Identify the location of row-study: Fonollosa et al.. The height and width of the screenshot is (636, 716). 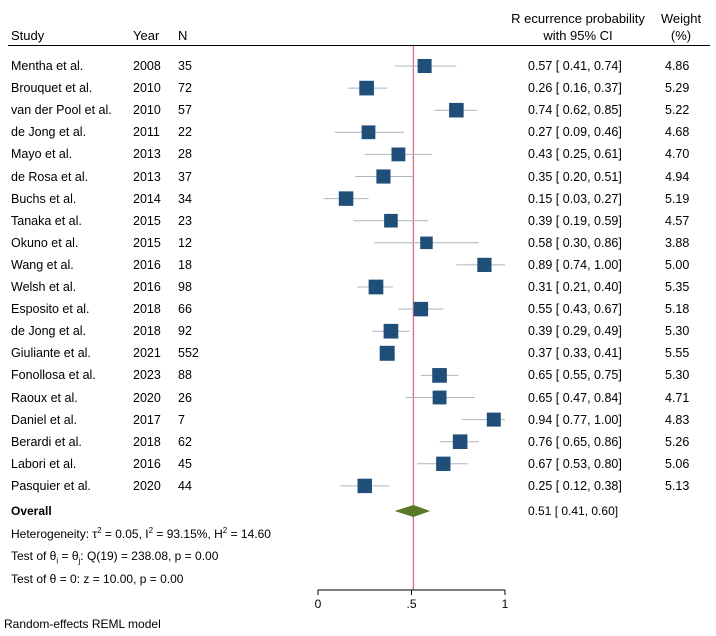
(53, 375).